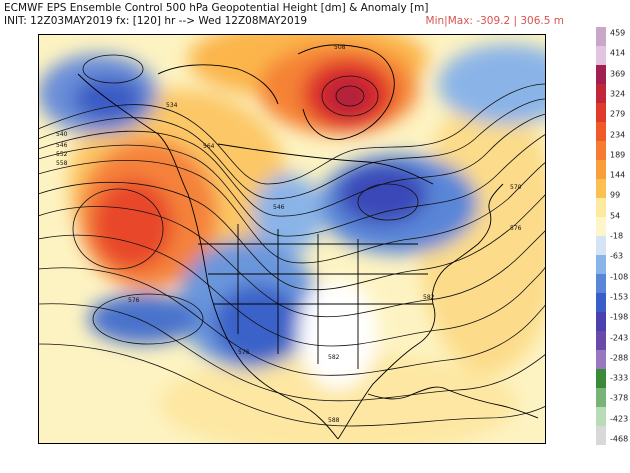 Image resolution: width=630 pixels, height=473 pixels. Describe the element at coordinates (618, 33) in the screenshot. I see `colorbar-tick-label: 459` at that location.